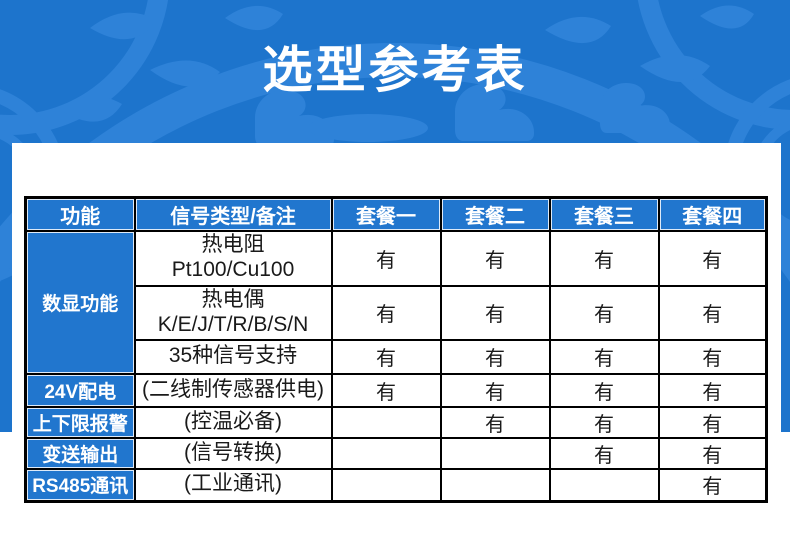 The height and width of the screenshot is (540, 790). Describe the element at coordinates (495, 214) in the screenshot. I see `col-header-package-2: 套餐二` at that location.